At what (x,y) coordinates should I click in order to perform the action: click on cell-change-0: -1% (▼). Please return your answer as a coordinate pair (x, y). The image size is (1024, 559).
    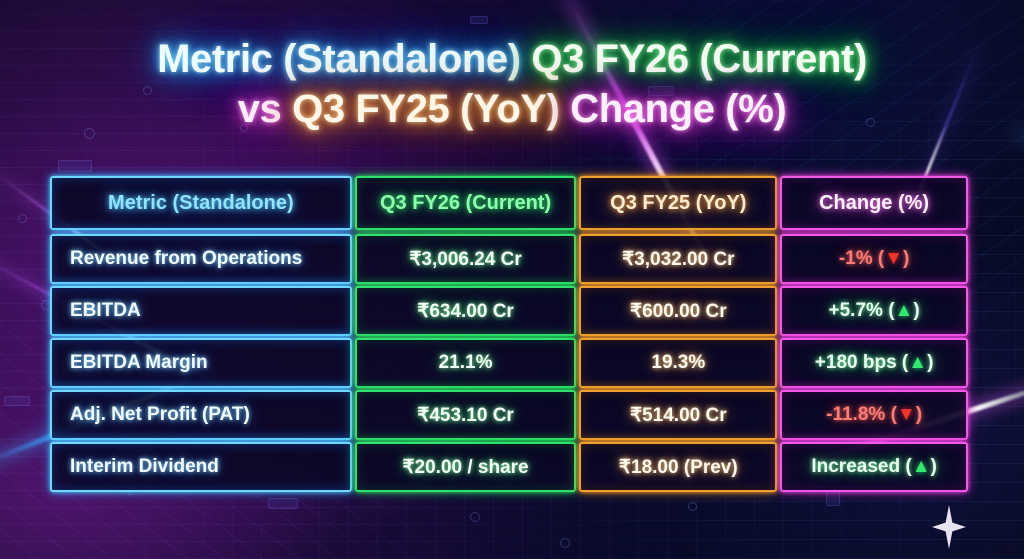
    Looking at the image, I should click on (874, 259).